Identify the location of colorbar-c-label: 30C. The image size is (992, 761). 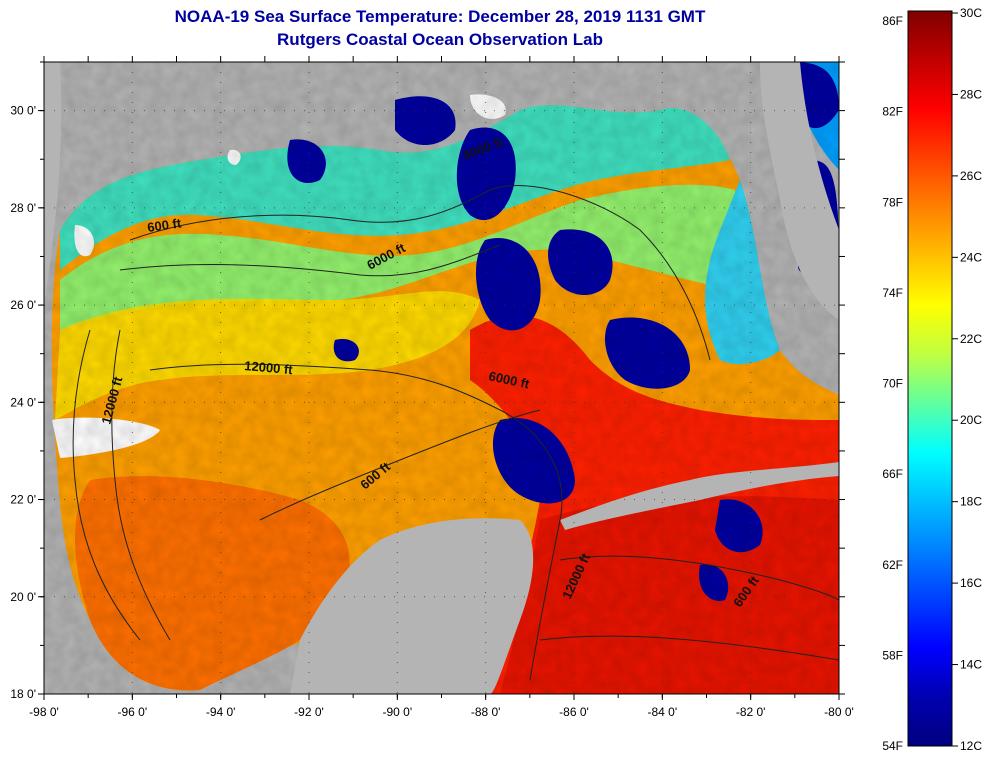
(971, 13).